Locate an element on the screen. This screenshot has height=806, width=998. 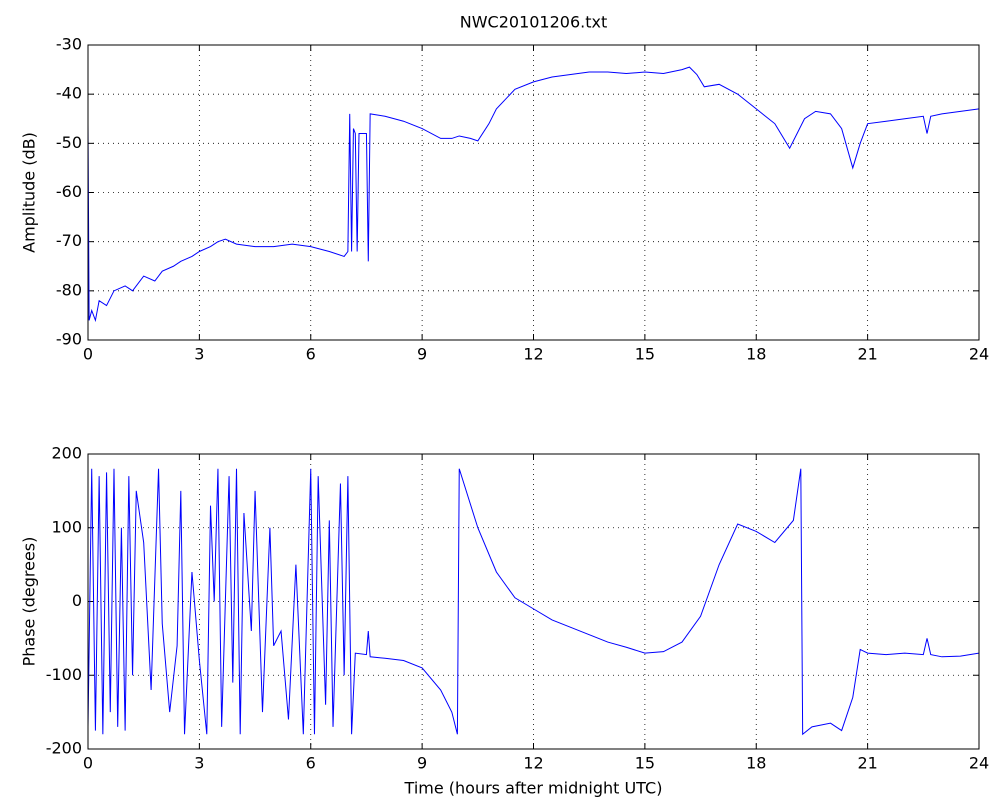
y-tick-label: -50 is located at coordinates (69, 142).